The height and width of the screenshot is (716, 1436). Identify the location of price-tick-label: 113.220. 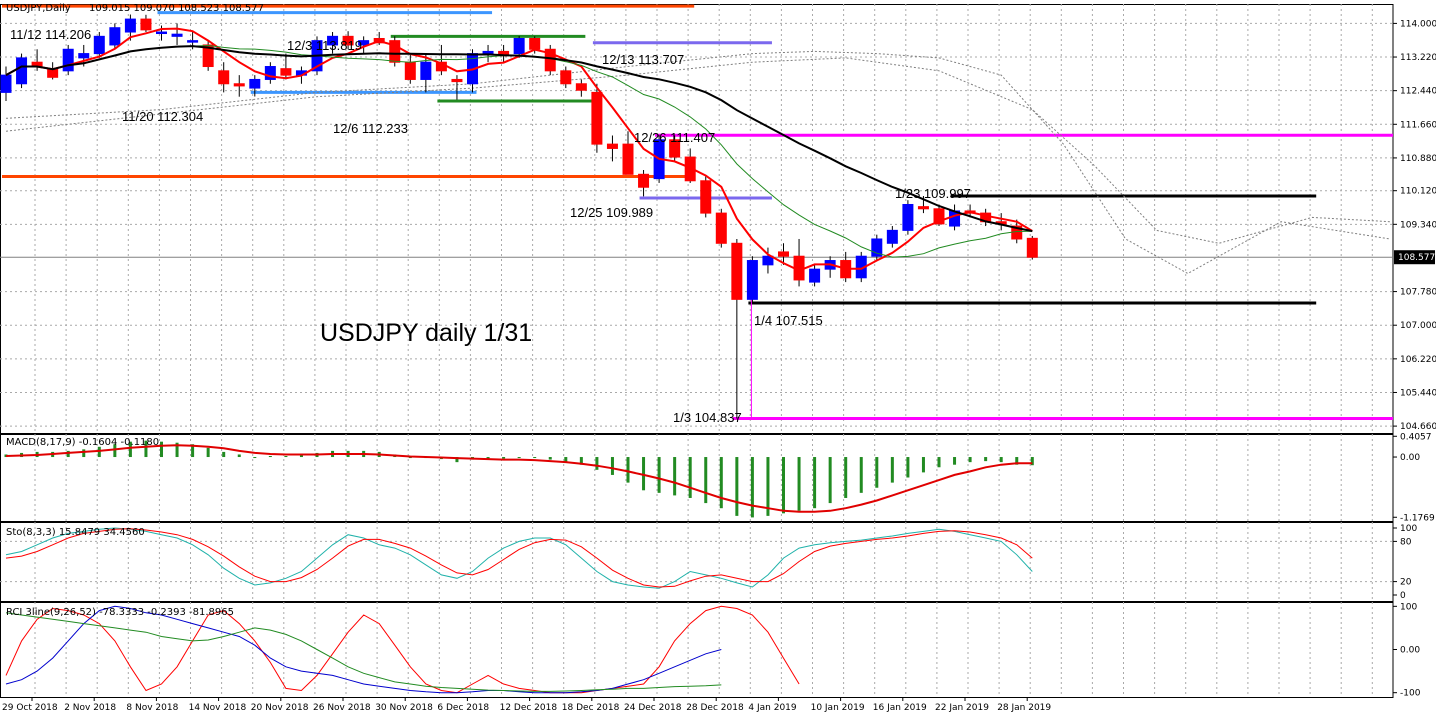
(1418, 58).